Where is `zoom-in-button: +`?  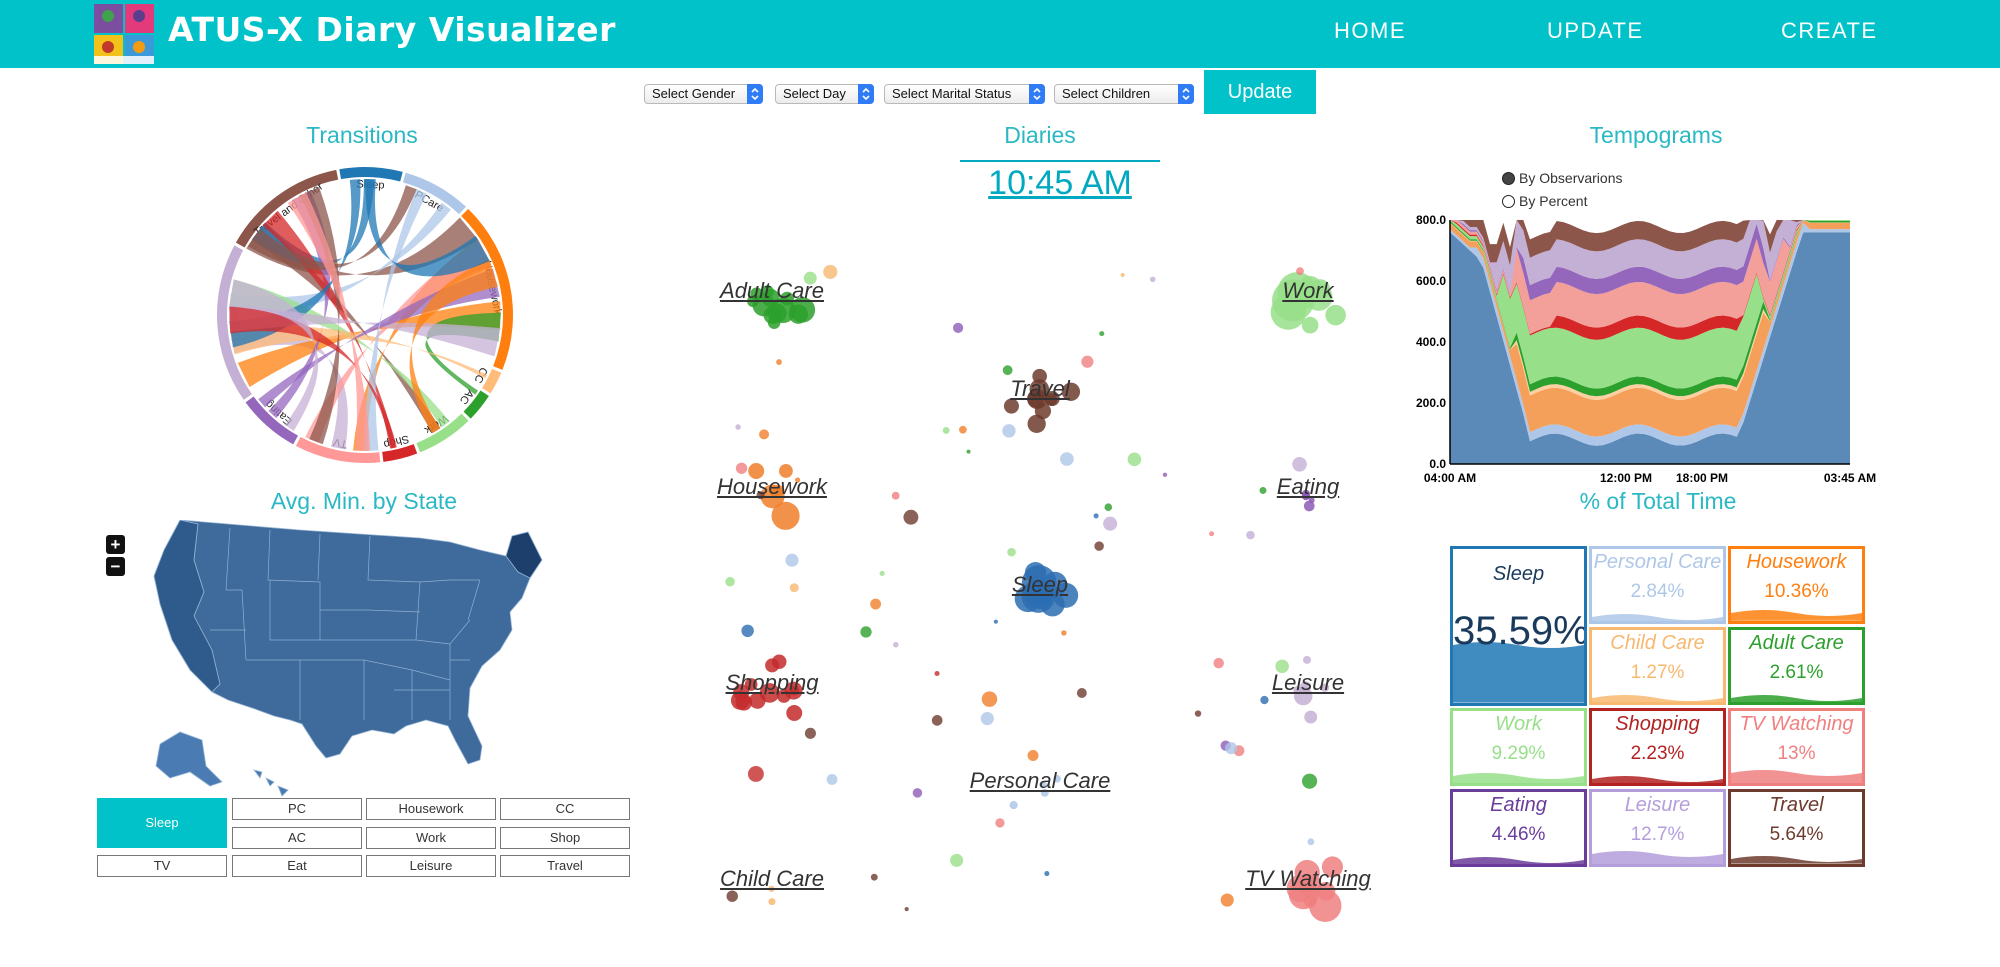 zoom-in-button: + is located at coordinates (115, 544).